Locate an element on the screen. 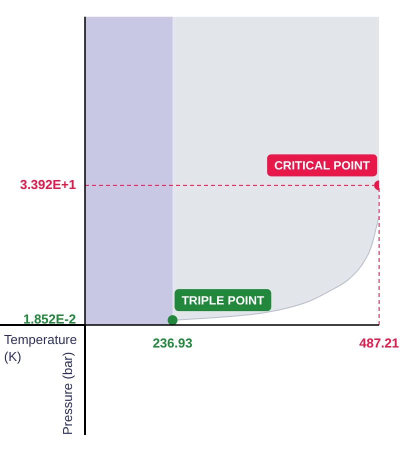 The image size is (410, 475). annotation: TRIPLE POINT is located at coordinates (223, 300).